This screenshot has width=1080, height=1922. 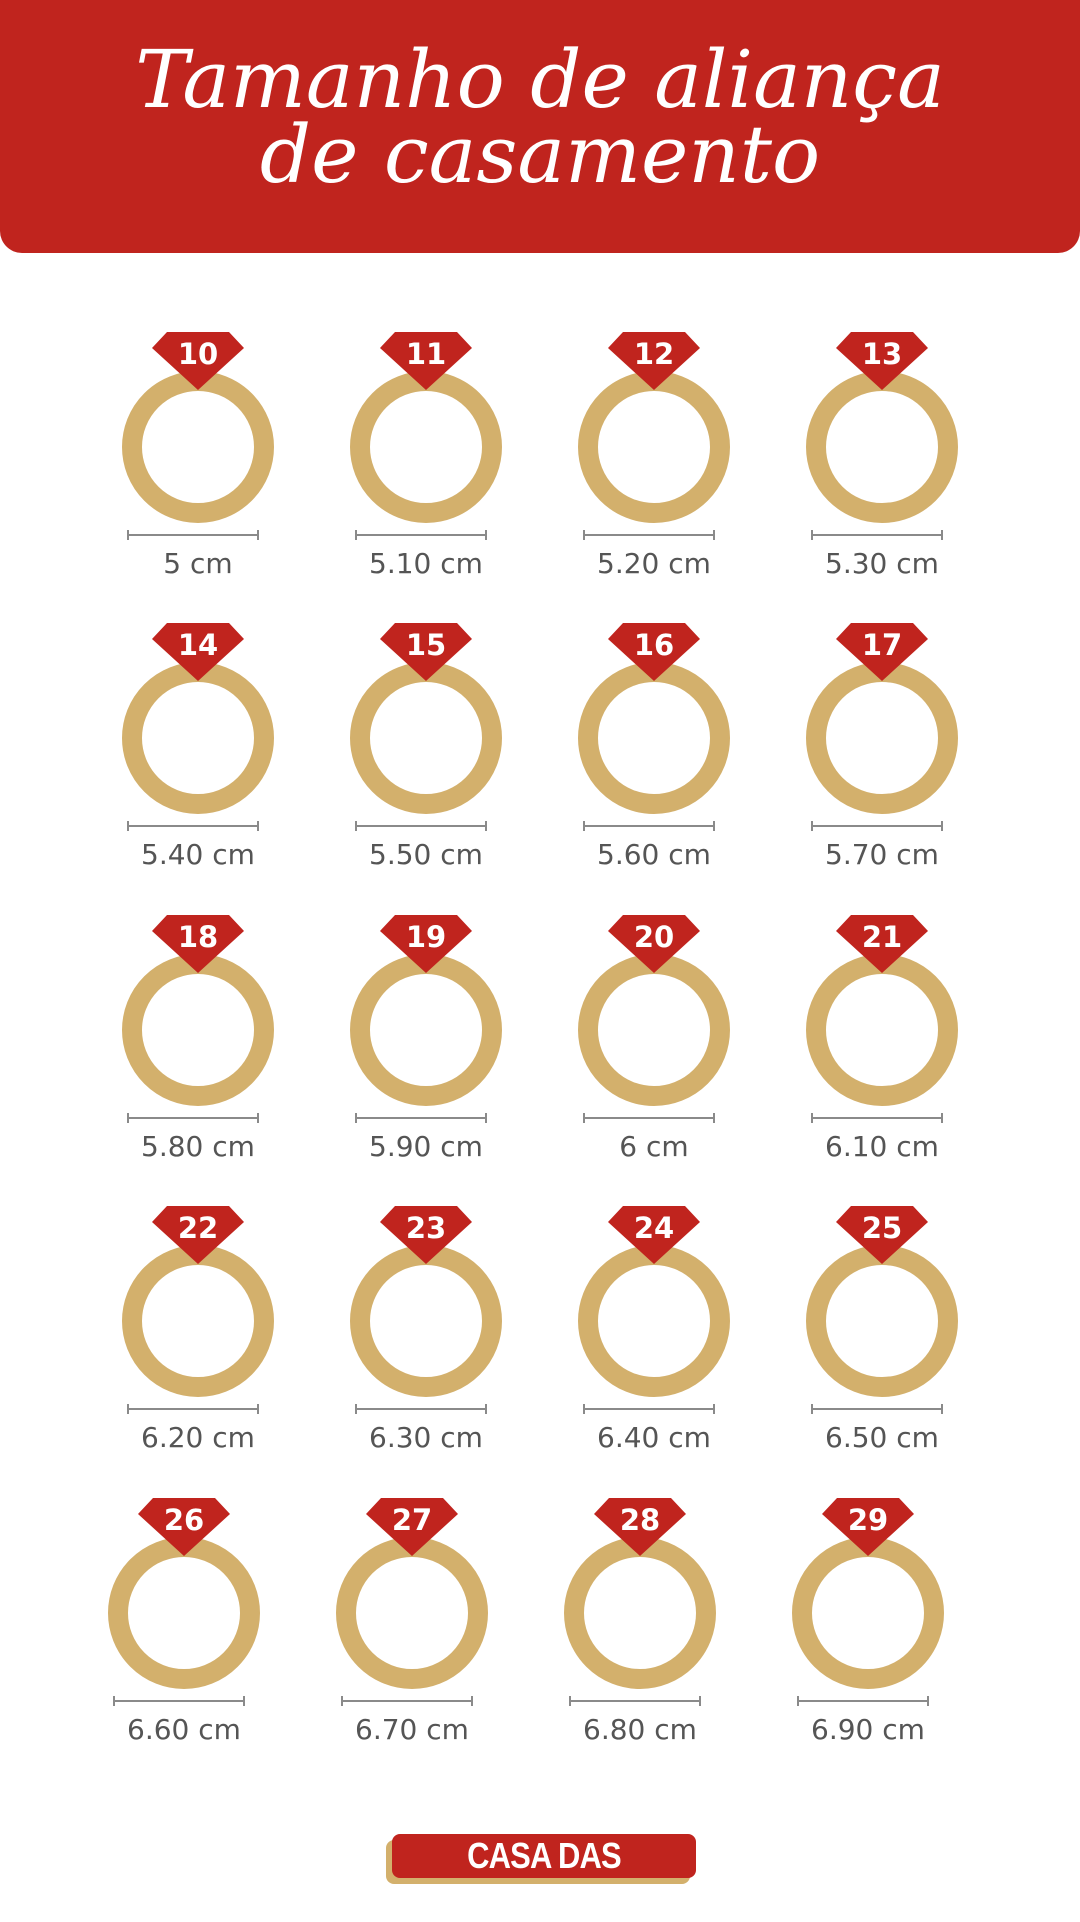 What do you see at coordinates (198, 354) in the screenshot?
I see `ring-size-number: 10` at bounding box center [198, 354].